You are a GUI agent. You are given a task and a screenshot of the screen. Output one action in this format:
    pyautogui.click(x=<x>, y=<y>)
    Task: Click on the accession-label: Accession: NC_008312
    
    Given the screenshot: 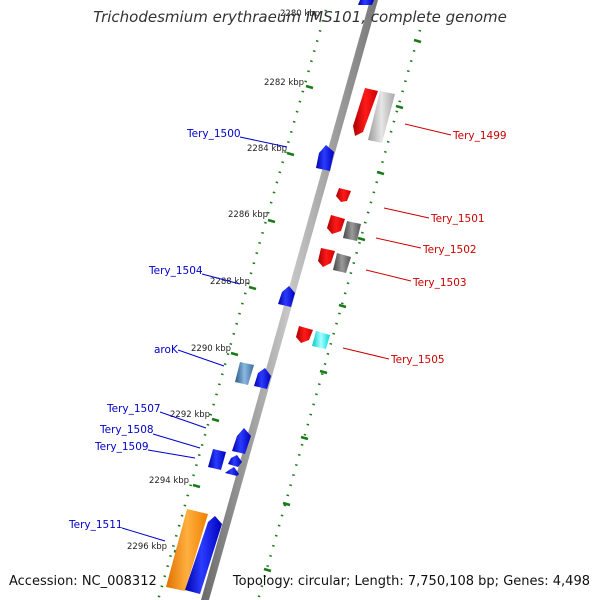 What is the action you would take?
    pyautogui.click(x=83, y=581)
    